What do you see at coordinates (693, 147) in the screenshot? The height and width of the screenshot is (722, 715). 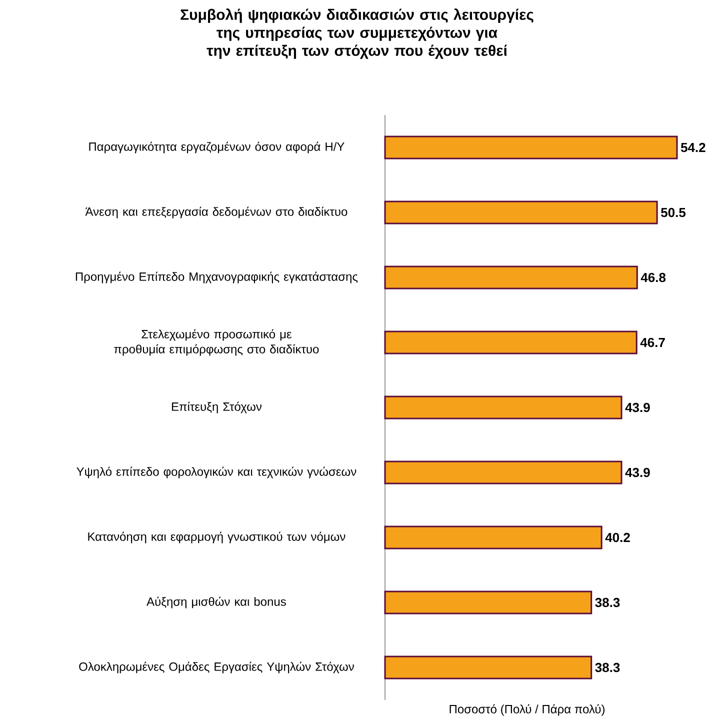 I see `data-label: 54.2` at bounding box center [693, 147].